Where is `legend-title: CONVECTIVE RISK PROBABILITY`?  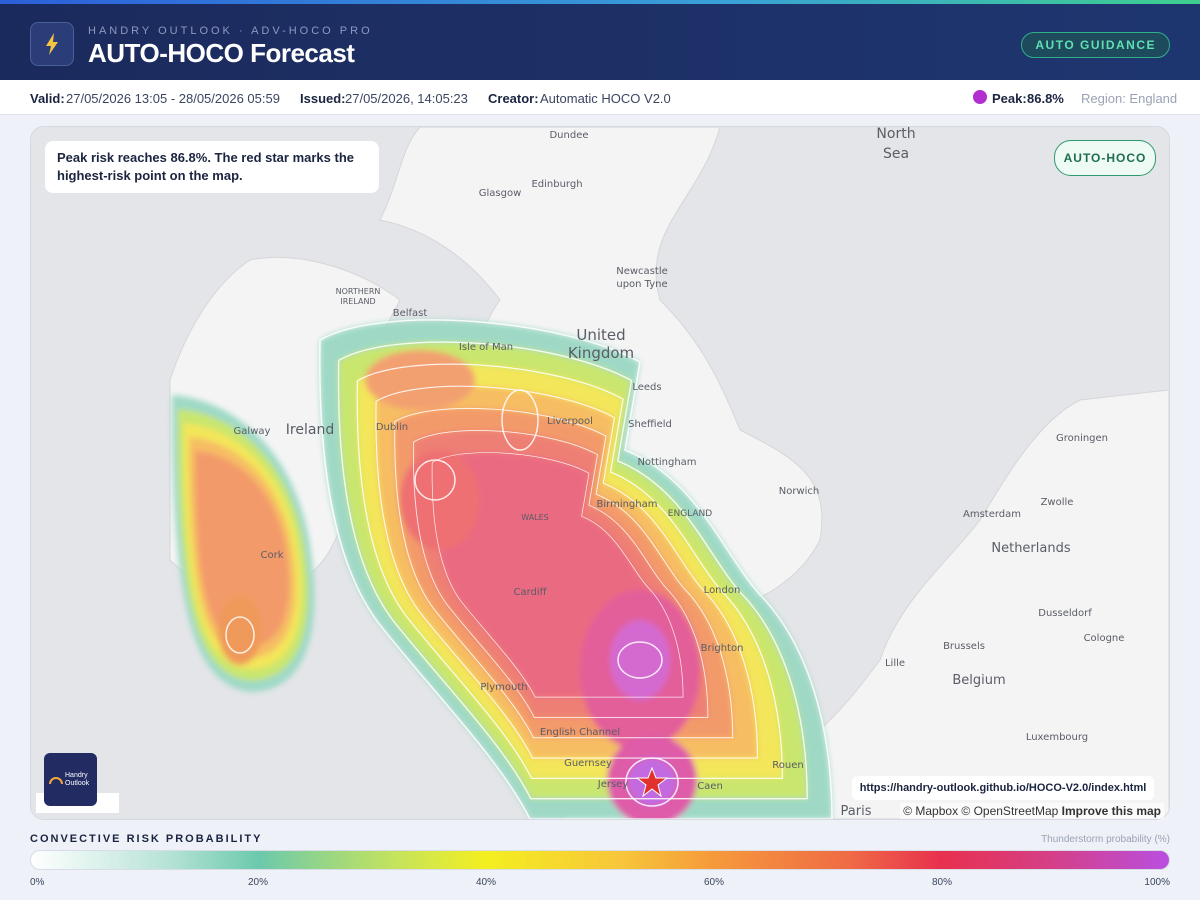 legend-title: CONVECTIVE RISK PROBABILITY is located at coordinates (146, 839).